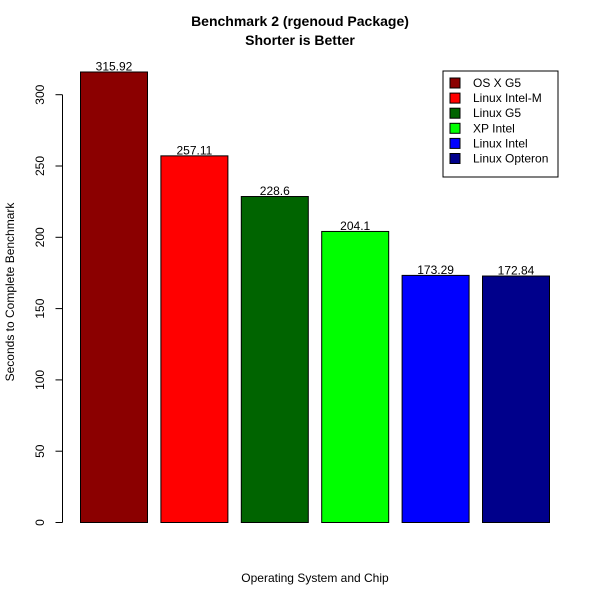 Image resolution: width=600 pixels, height=600 pixels. What do you see at coordinates (435, 270) in the screenshot?
I see `bar-value-label: 173.29` at bounding box center [435, 270].